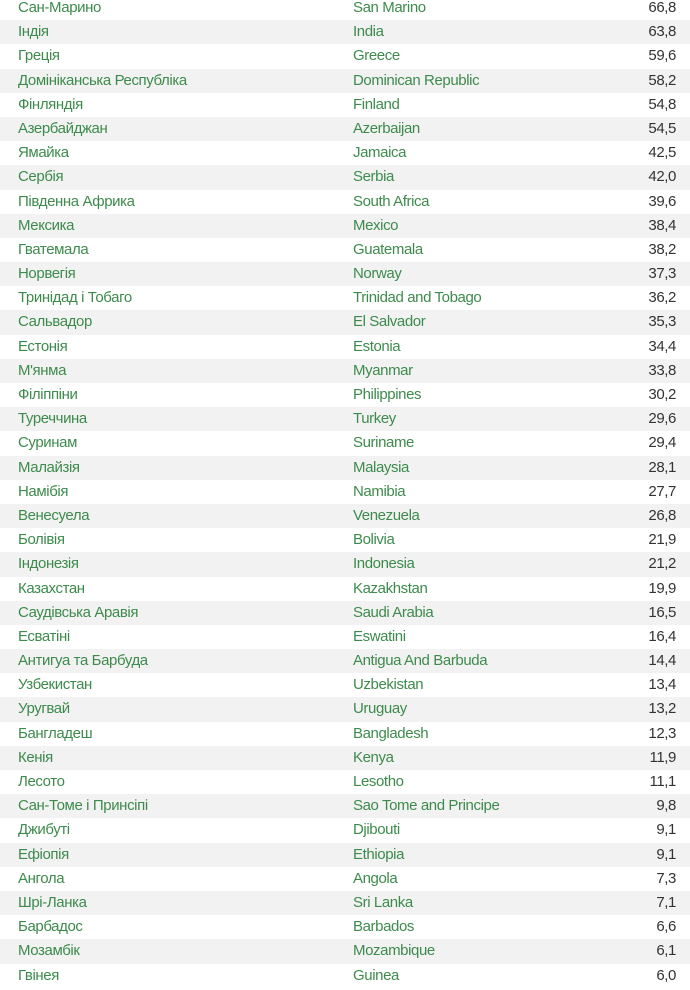 The image size is (690, 990). What do you see at coordinates (59, 8) in the screenshot?
I see `country-ukrainian: Сан-Марино` at bounding box center [59, 8].